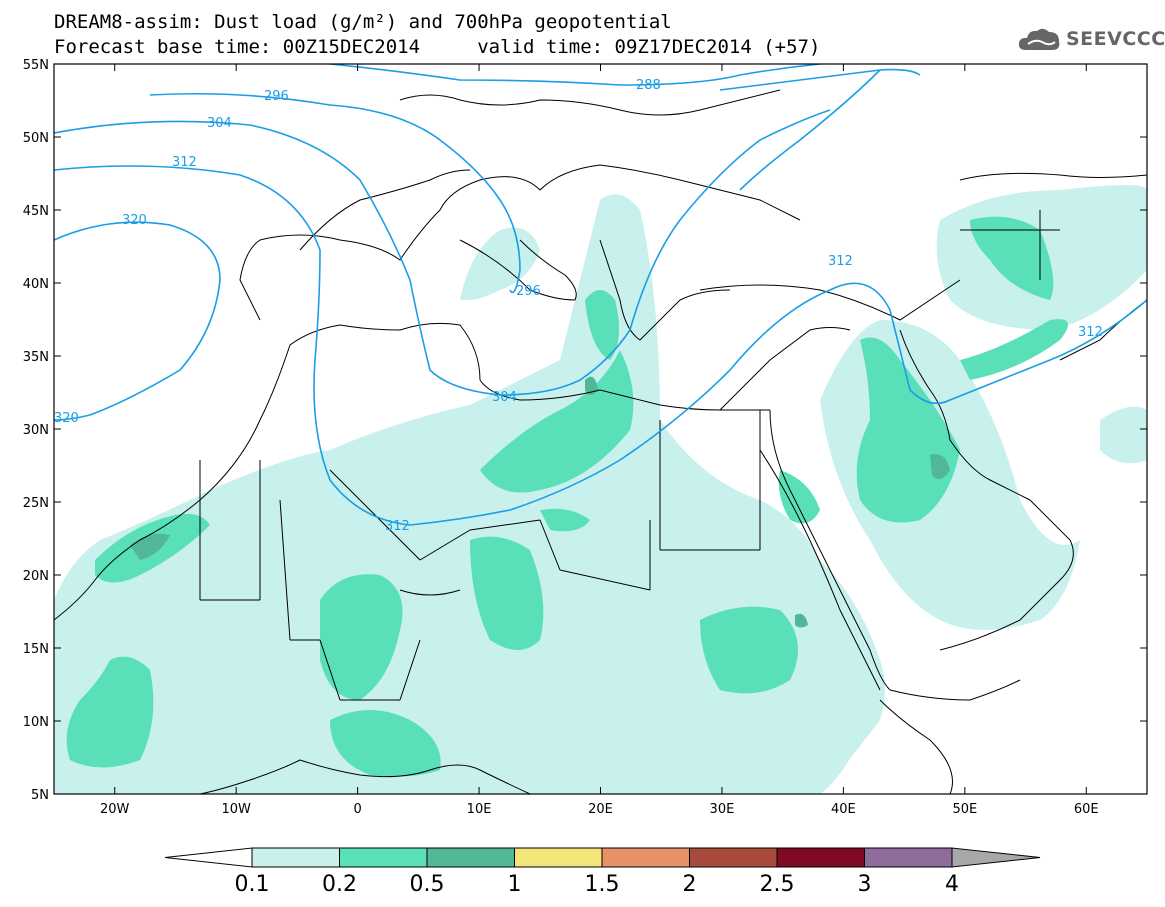 The height and width of the screenshot is (907, 1165). What do you see at coordinates (602, 884) in the screenshot?
I see `colorbar-level-label: 1.5` at bounding box center [602, 884].